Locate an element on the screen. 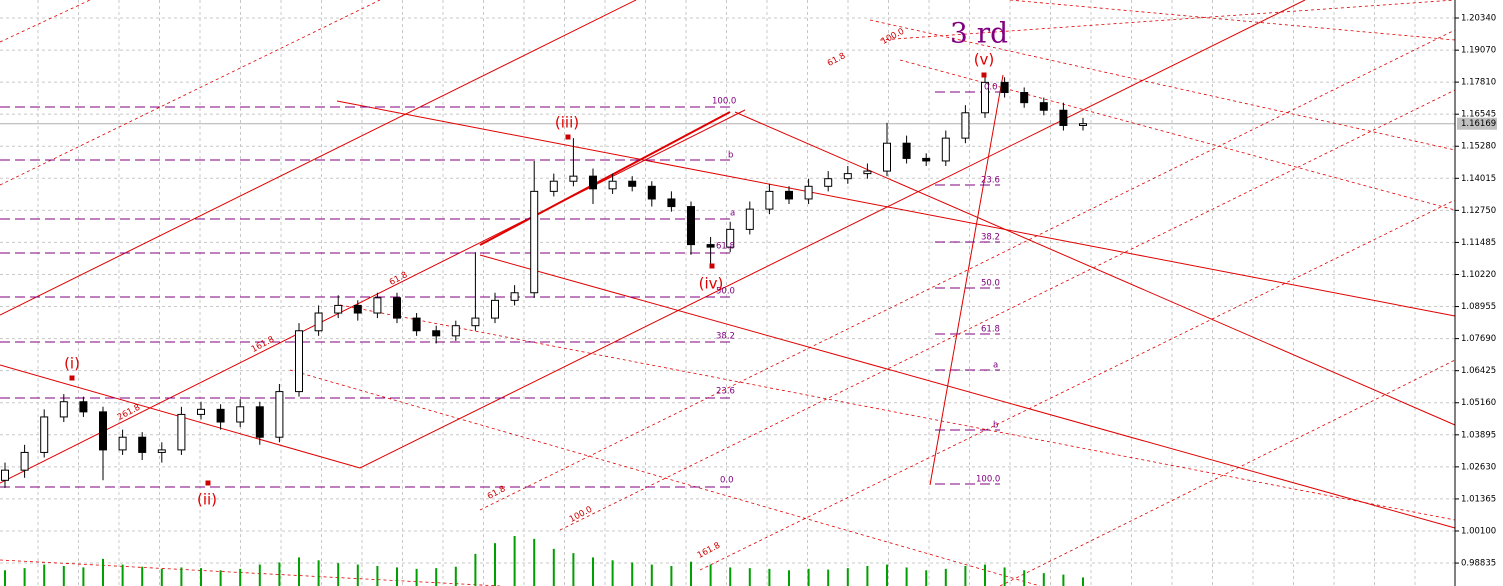 The height and width of the screenshot is (586, 1503). fib-line is located at coordinates (966, 280).